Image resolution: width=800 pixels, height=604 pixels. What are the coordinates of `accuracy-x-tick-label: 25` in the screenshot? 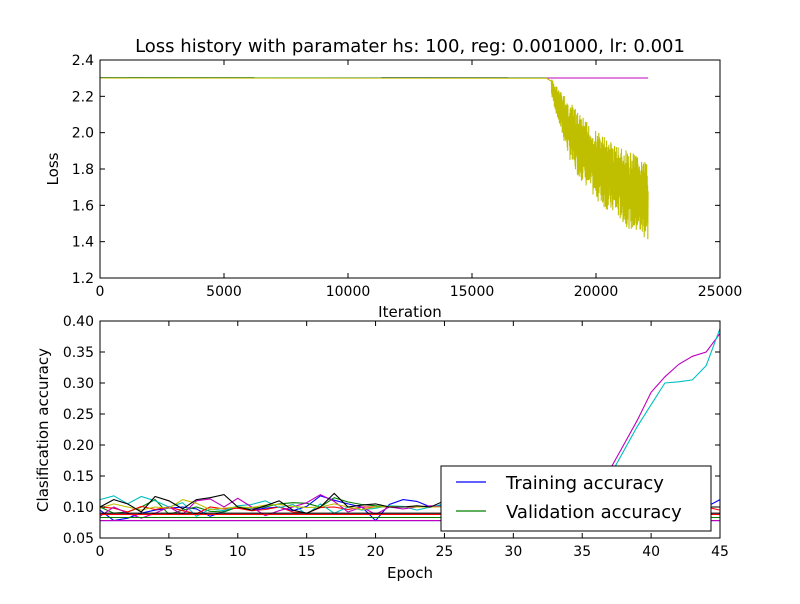 It's located at (445, 552).